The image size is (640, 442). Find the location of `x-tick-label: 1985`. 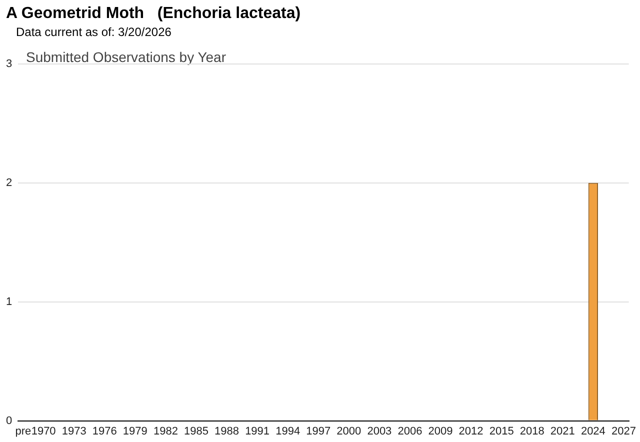

x-tick-label: 1985 is located at coordinates (196, 431).